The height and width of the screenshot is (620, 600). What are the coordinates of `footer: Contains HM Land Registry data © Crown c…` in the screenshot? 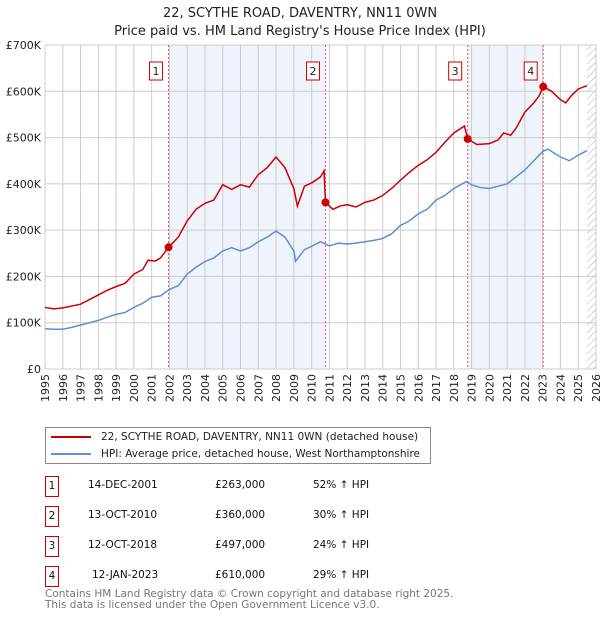 It's located at (249, 600).